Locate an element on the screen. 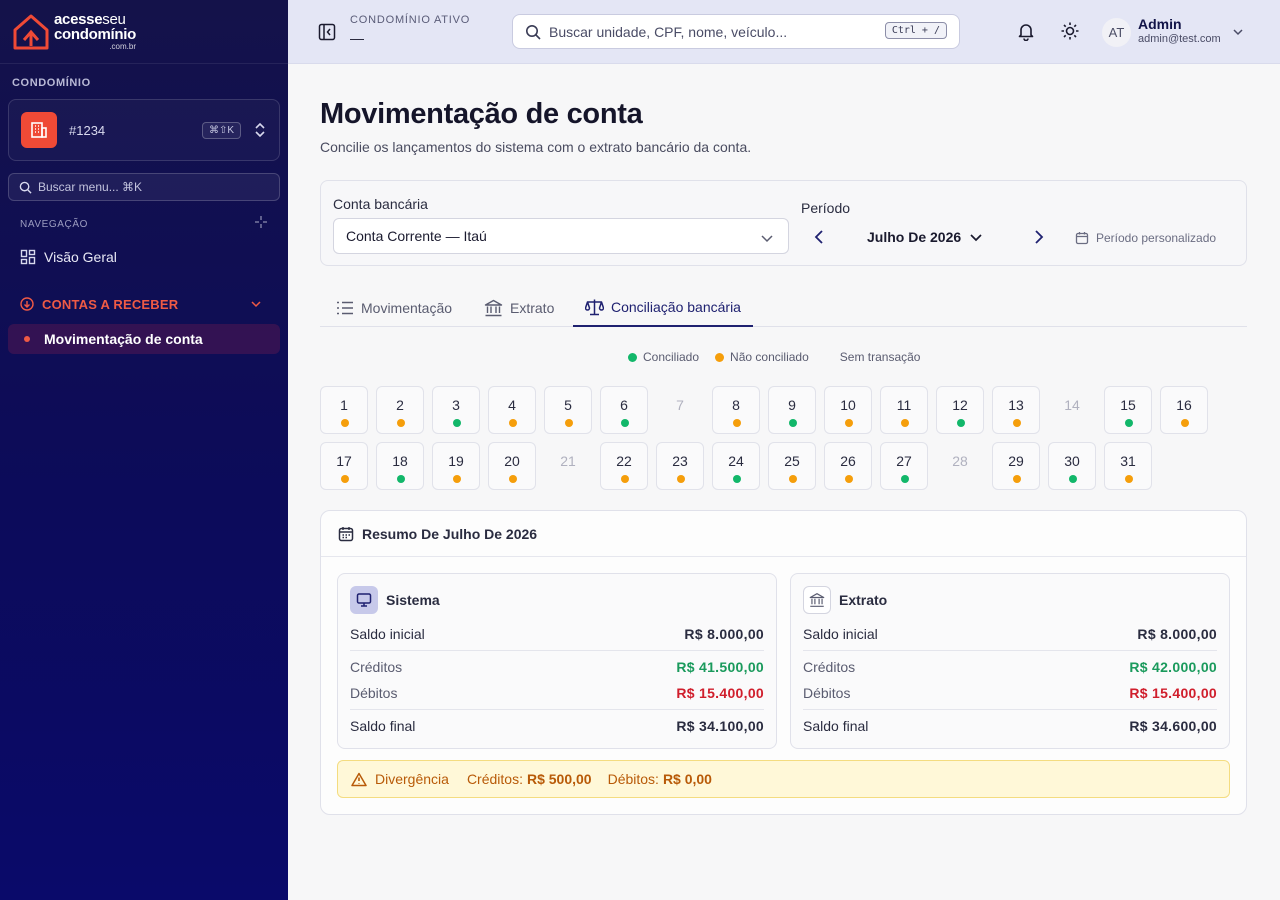  scale-icon is located at coordinates (594, 307).